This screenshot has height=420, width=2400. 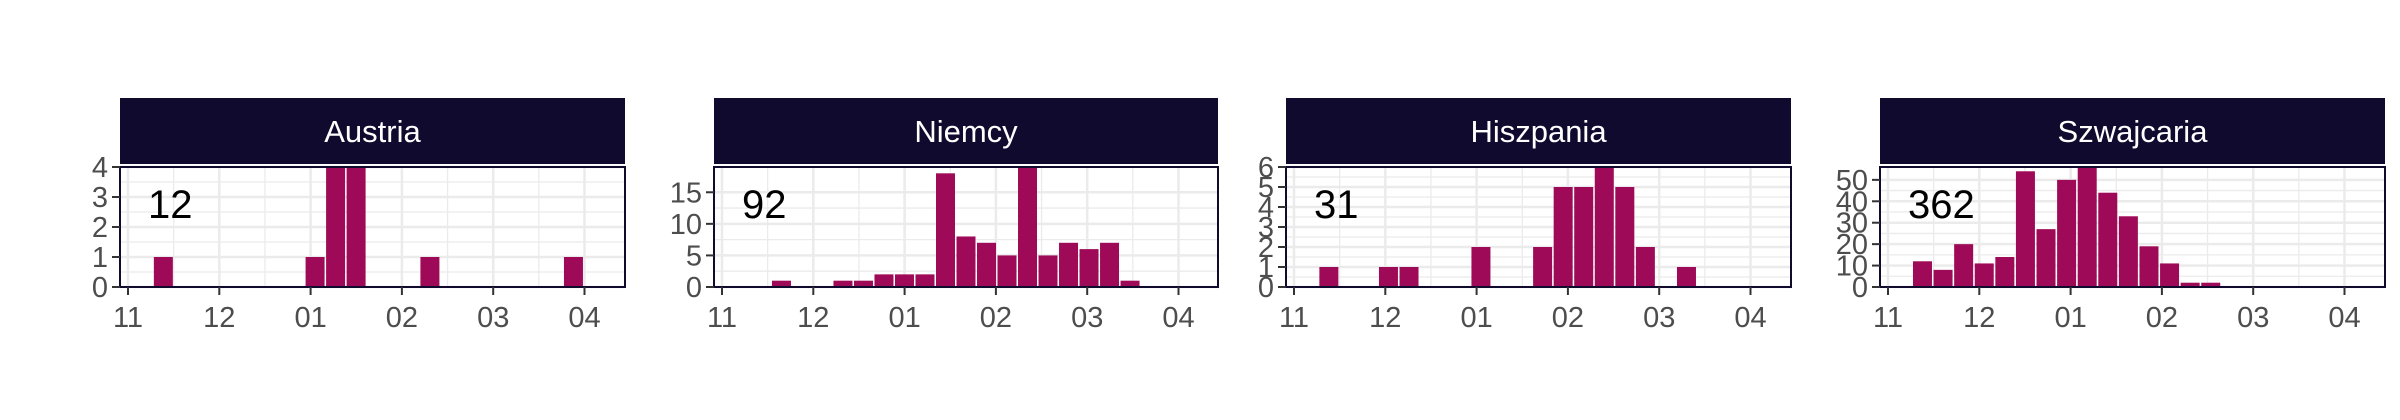 I want to click on y-tick-label: 50, so click(x=1852, y=181).